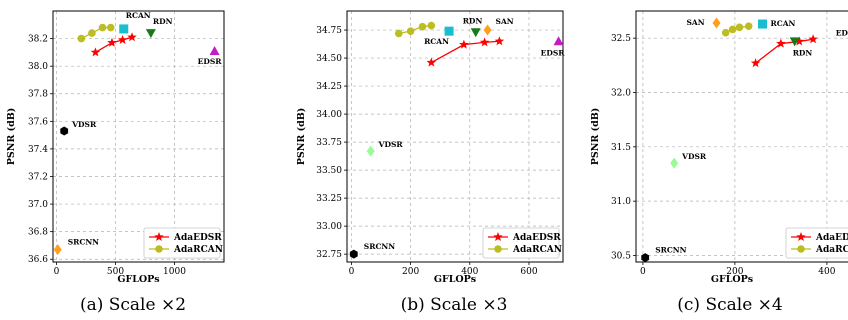 This screenshot has width=848, height=320. What do you see at coordinates (329, 199) in the screenshot?
I see `y-tick-label: 33.25` at bounding box center [329, 199].